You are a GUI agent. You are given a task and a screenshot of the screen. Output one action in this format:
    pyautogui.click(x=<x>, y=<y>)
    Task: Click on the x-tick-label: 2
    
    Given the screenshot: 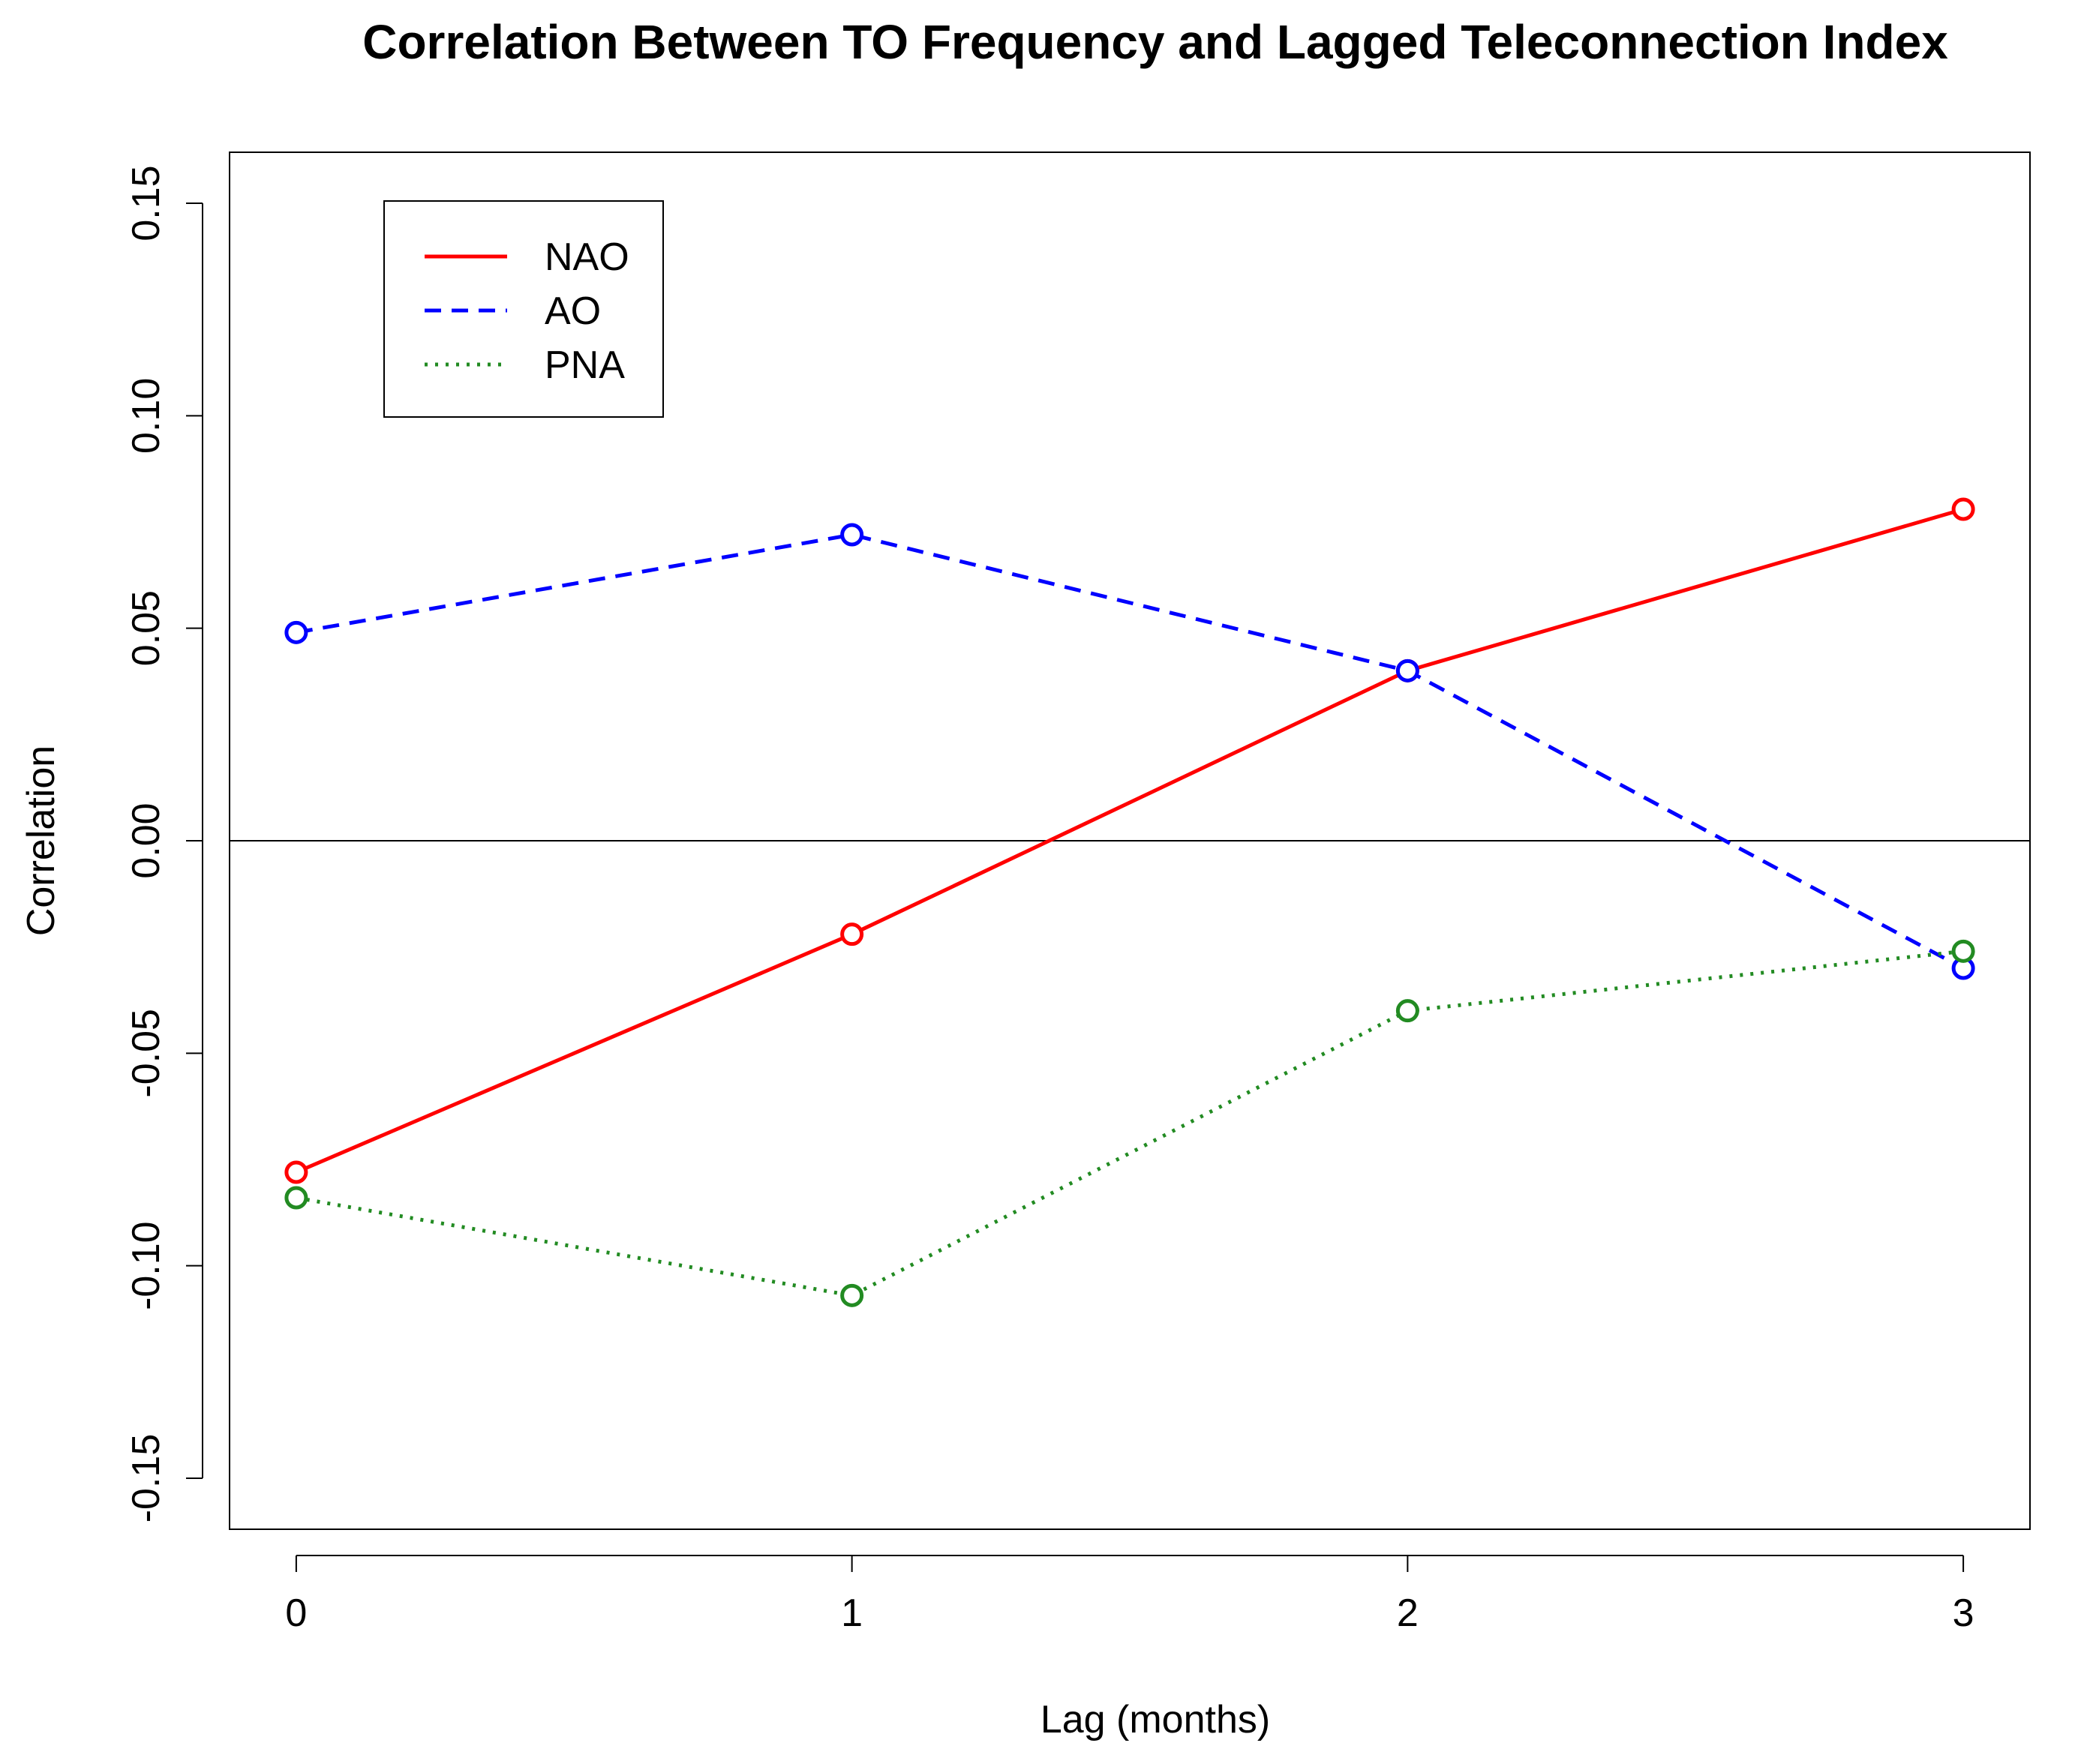 What is the action you would take?
    pyautogui.click(x=1408, y=1613)
    